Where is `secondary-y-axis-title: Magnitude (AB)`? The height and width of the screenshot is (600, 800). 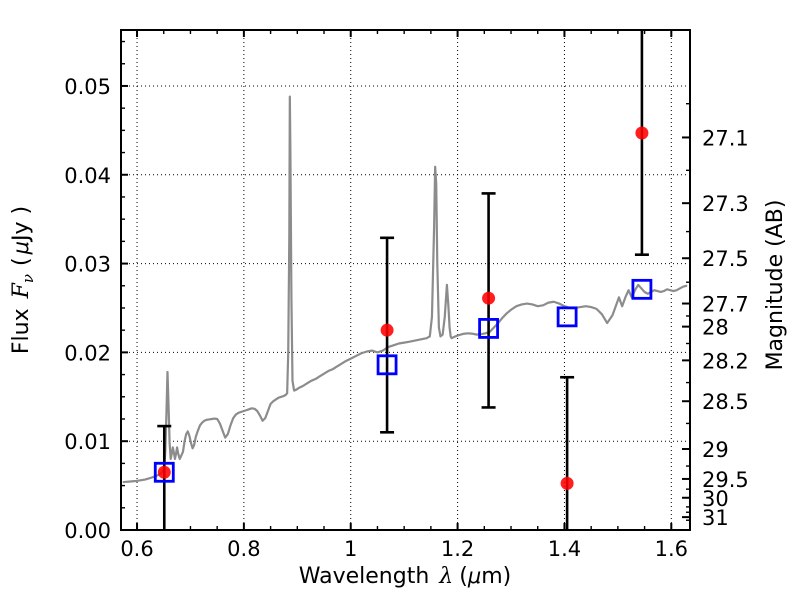
secondary-y-axis-title: Magnitude (AB) is located at coordinates (775, 285).